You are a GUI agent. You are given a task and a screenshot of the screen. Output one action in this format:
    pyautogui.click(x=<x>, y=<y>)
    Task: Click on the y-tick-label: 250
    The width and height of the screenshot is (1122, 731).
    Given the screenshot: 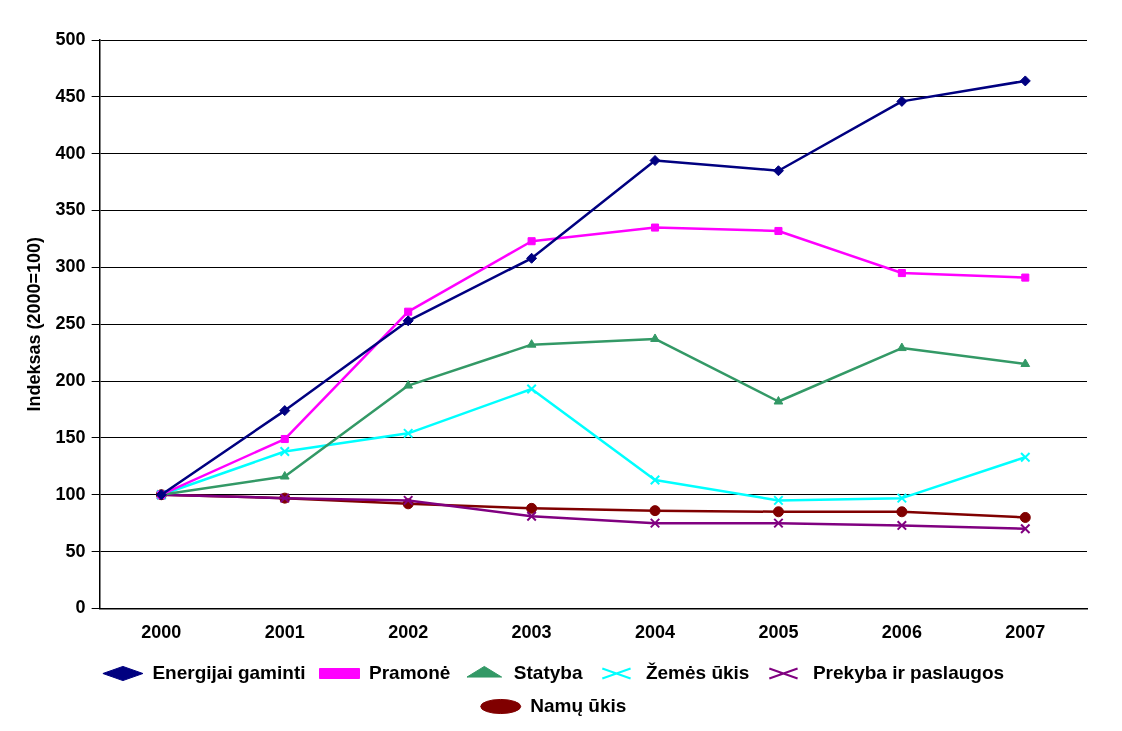 What is the action you would take?
    pyautogui.click(x=70, y=323)
    